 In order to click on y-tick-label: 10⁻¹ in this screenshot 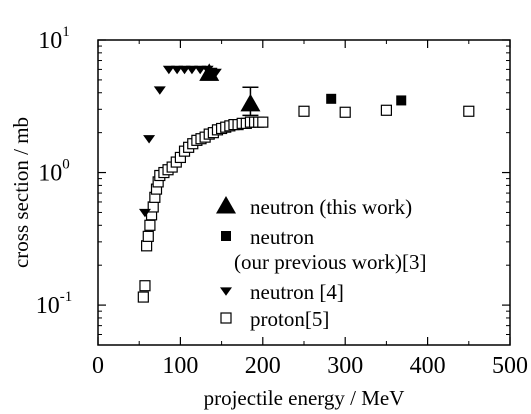, I will do `click(54, 304)`.